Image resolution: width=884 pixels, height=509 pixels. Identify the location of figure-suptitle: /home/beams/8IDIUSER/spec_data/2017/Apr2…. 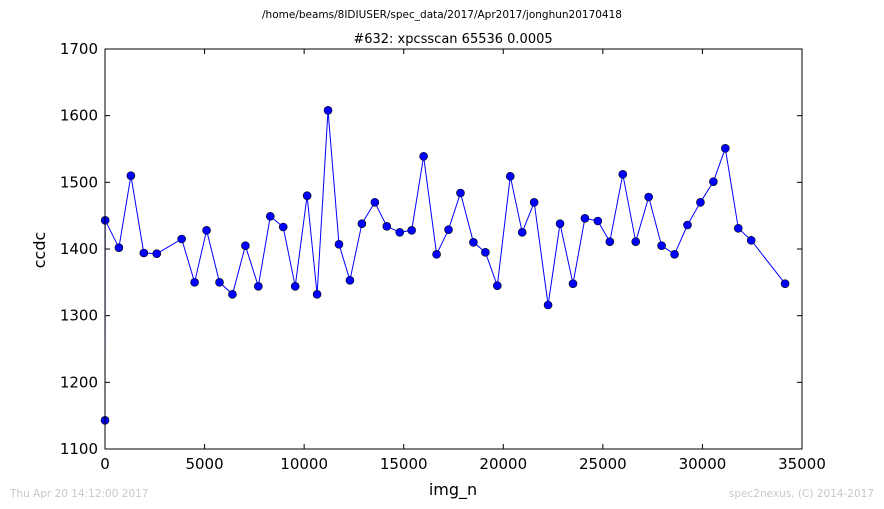
(442, 15).